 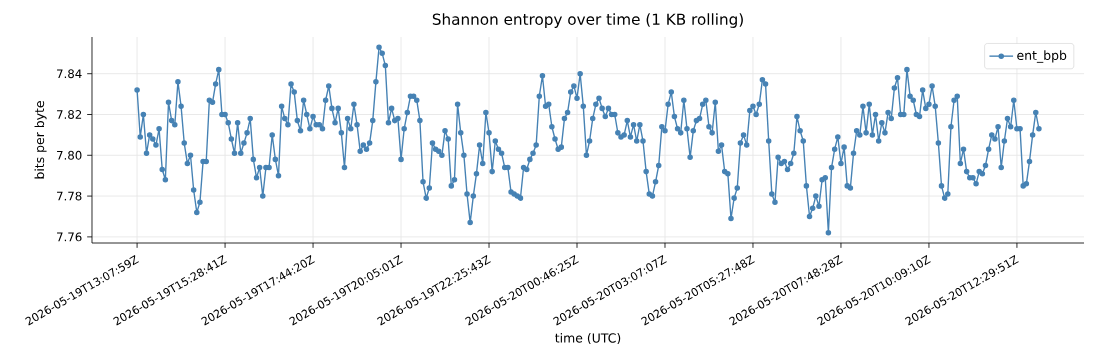 What do you see at coordinates (69, 237) in the screenshot?
I see `y-tick-label: 7.76` at bounding box center [69, 237].